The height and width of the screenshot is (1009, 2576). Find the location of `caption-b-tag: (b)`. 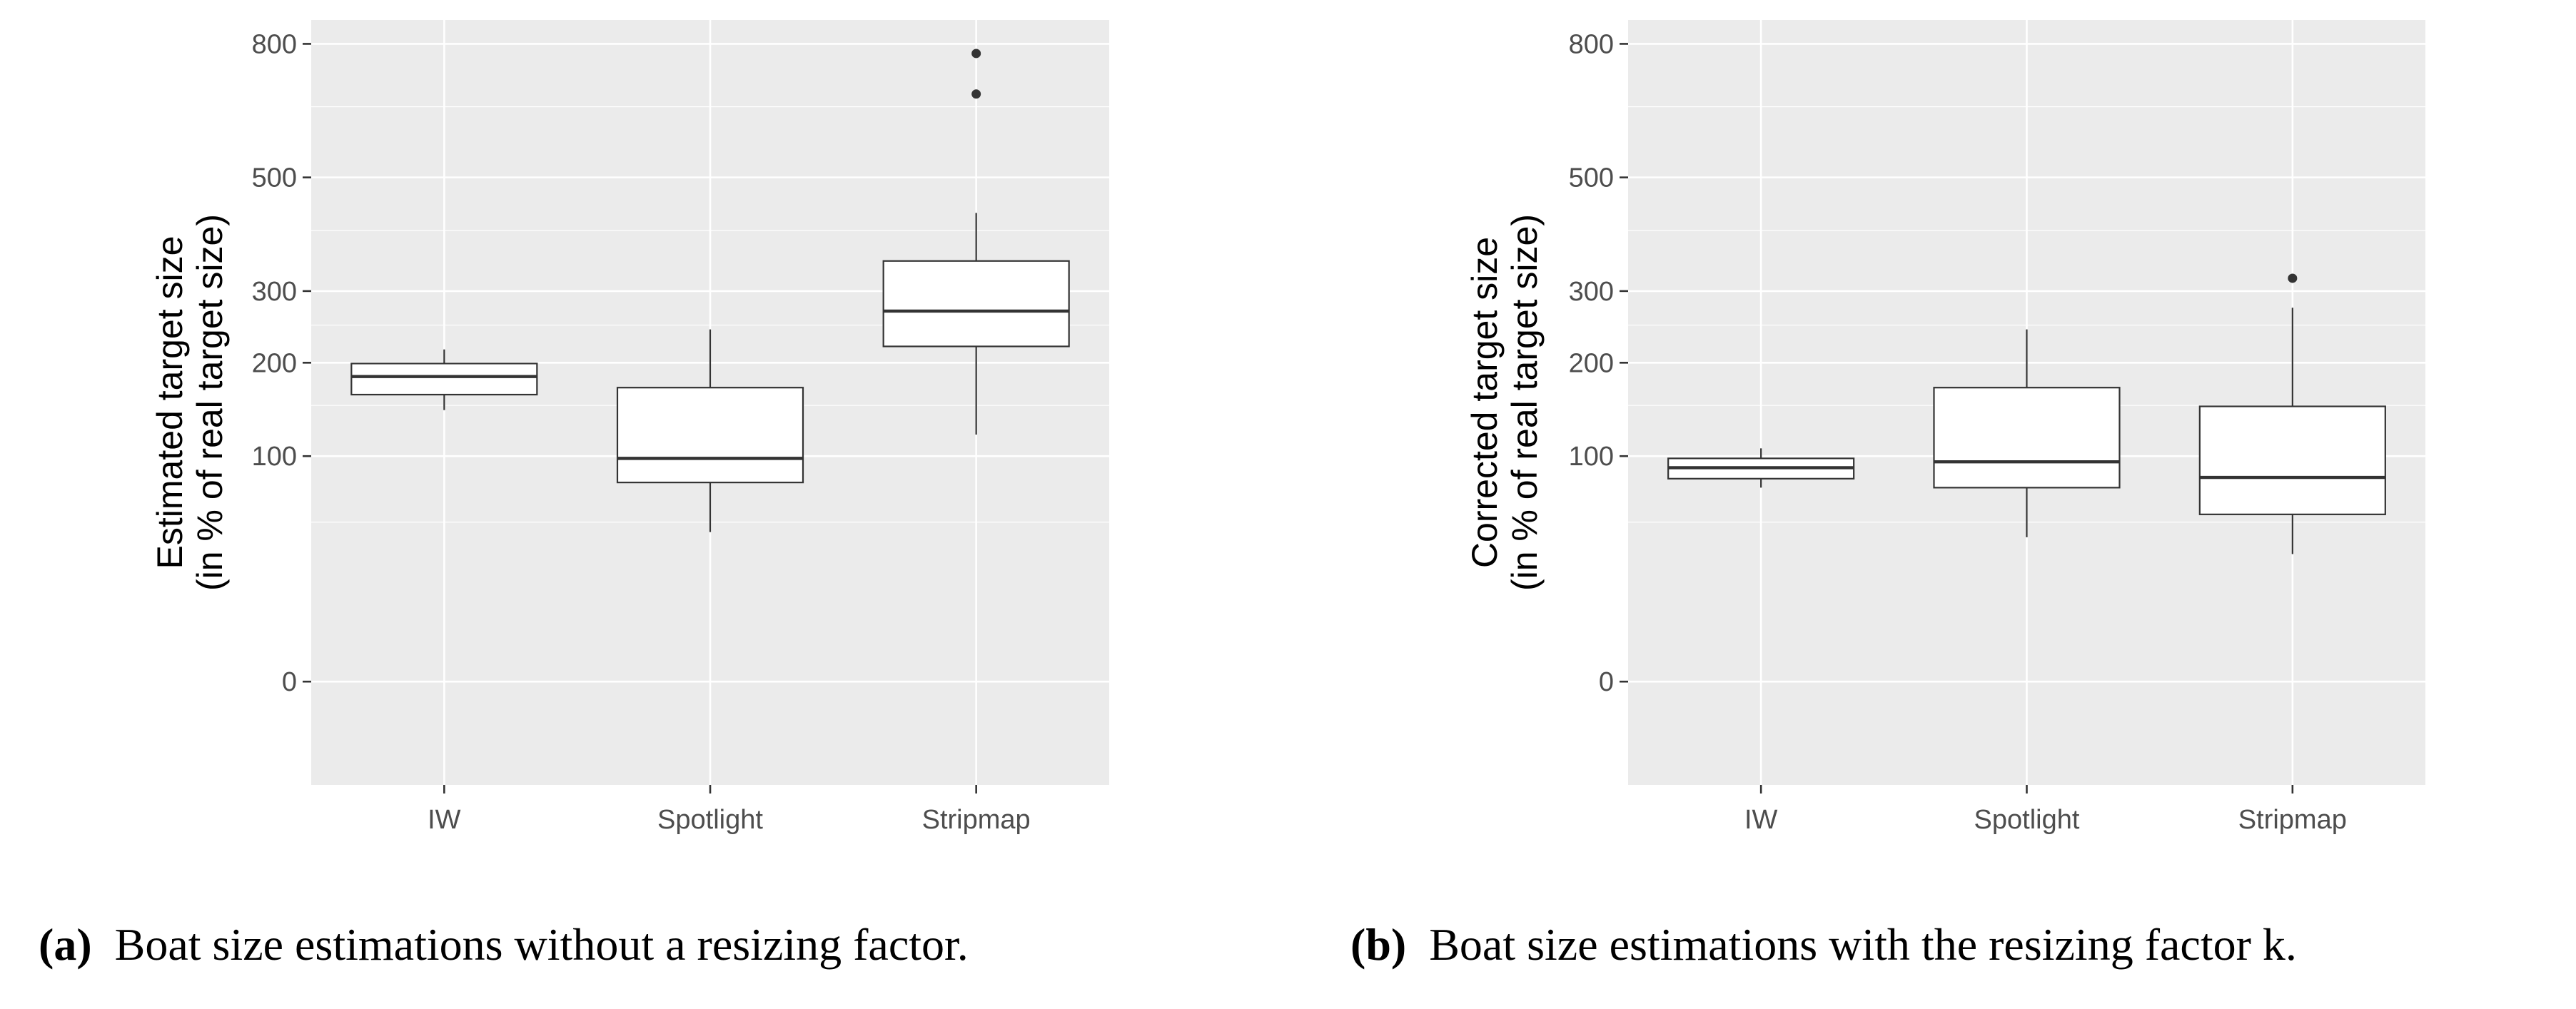

caption-b-tag: (b) is located at coordinates (1378, 945).